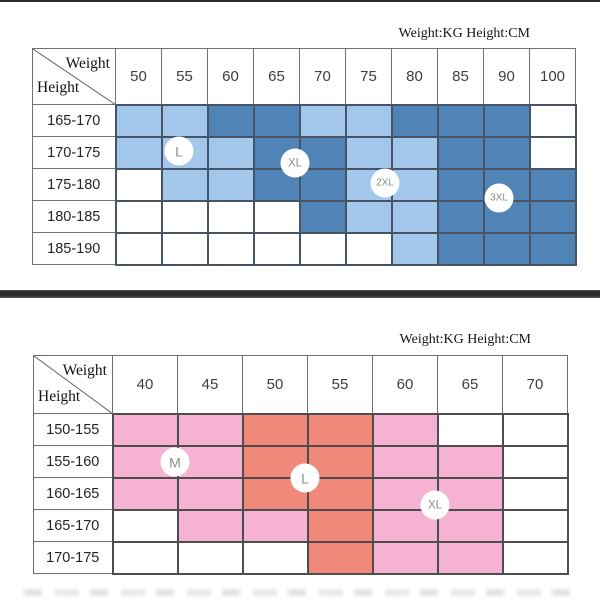  Describe the element at coordinates (499, 198) in the screenshot. I see `size-badge-3xl: 3XL` at that location.